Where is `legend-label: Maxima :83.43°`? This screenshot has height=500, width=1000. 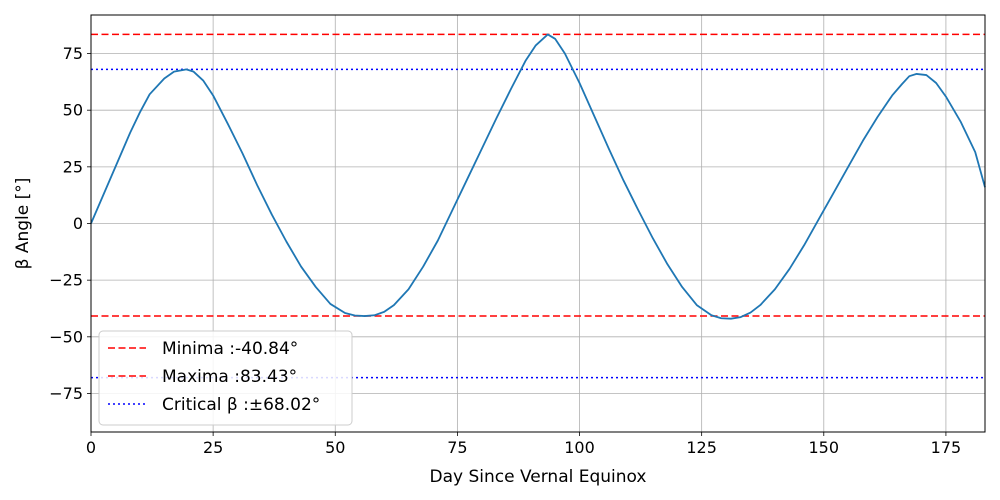
legend-label: Maxima :83.43° is located at coordinates (229, 377).